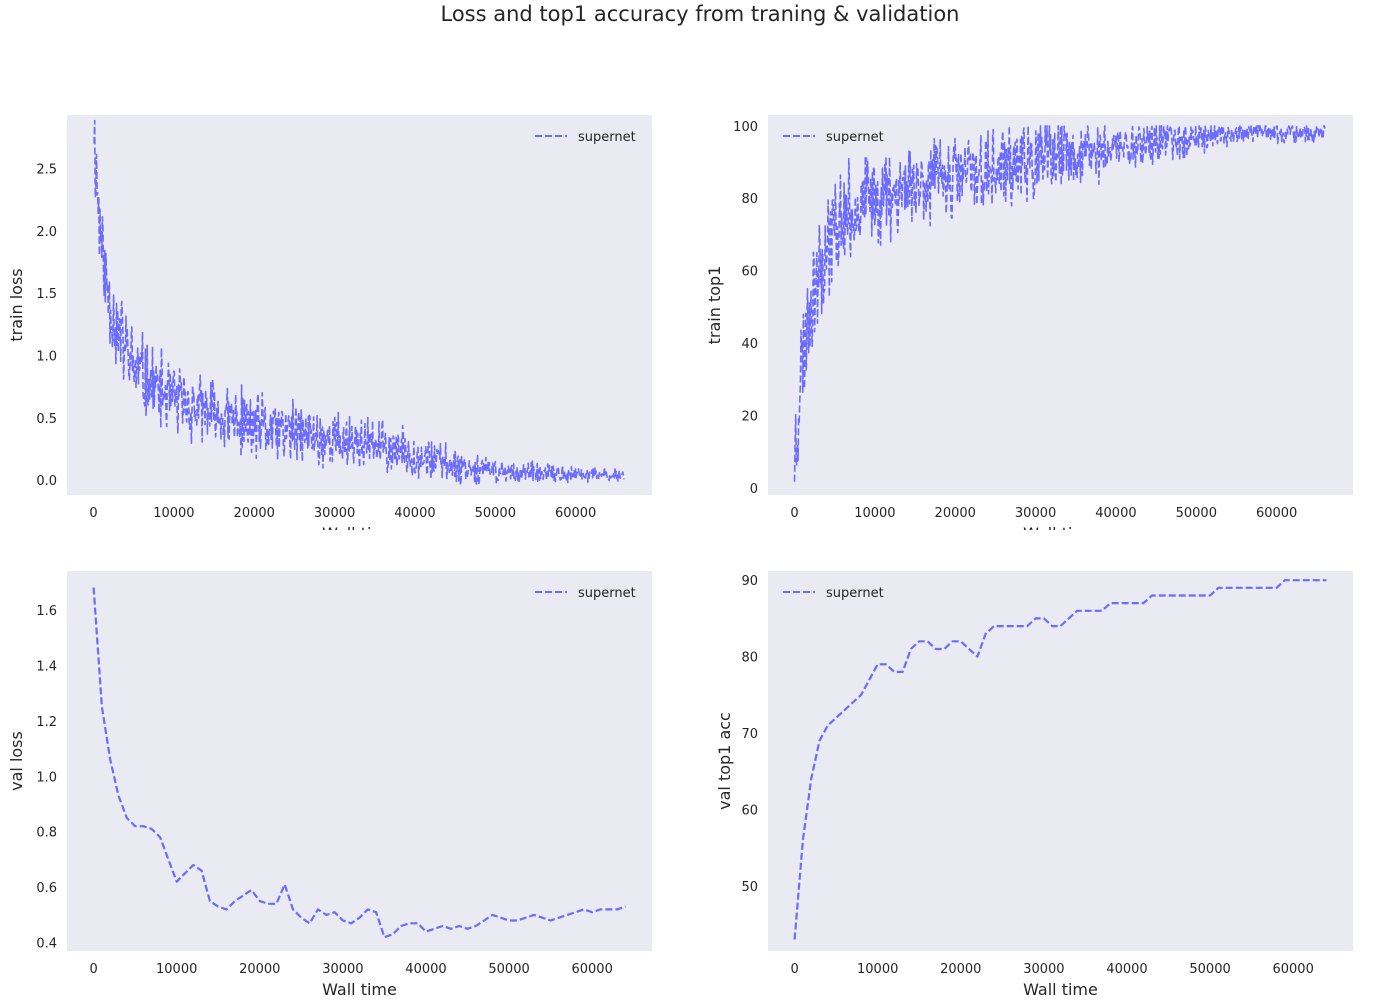 This screenshot has height=1006, width=1400. Describe the element at coordinates (46, 944) in the screenshot. I see `y-tick-label: 0.4` at that location.